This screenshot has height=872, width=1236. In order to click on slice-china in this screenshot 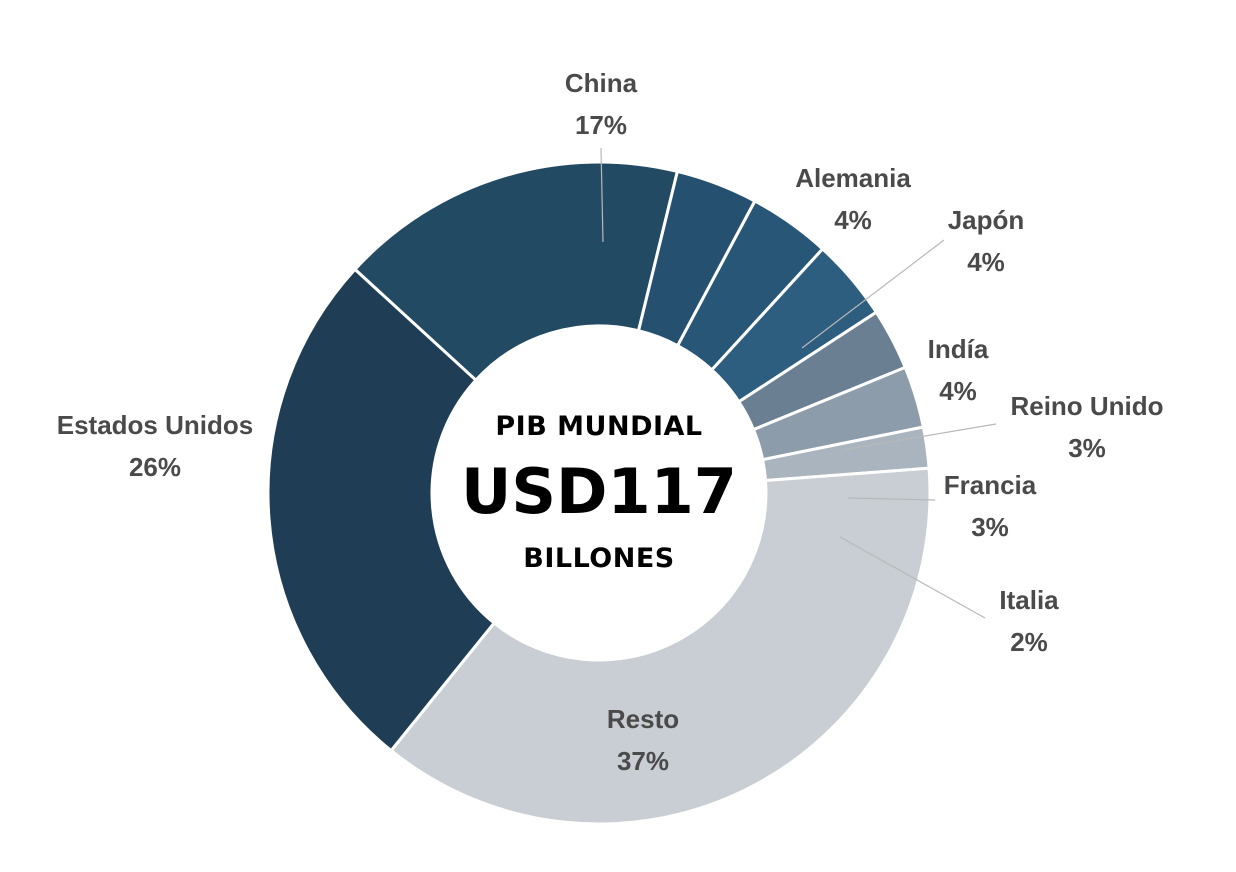, I will do `click(516, 271)`.